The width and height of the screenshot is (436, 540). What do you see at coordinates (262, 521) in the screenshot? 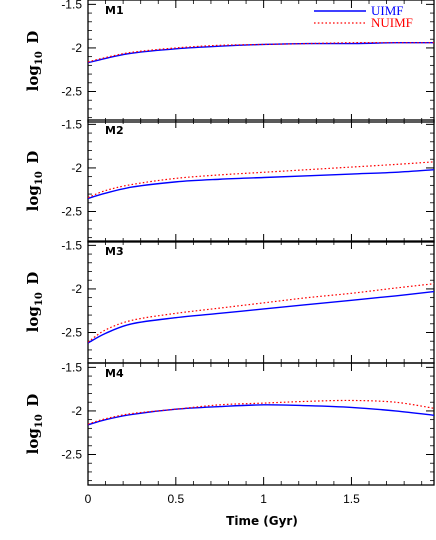
I see `x-axis-label: Time (Gyr)` at bounding box center [262, 521].